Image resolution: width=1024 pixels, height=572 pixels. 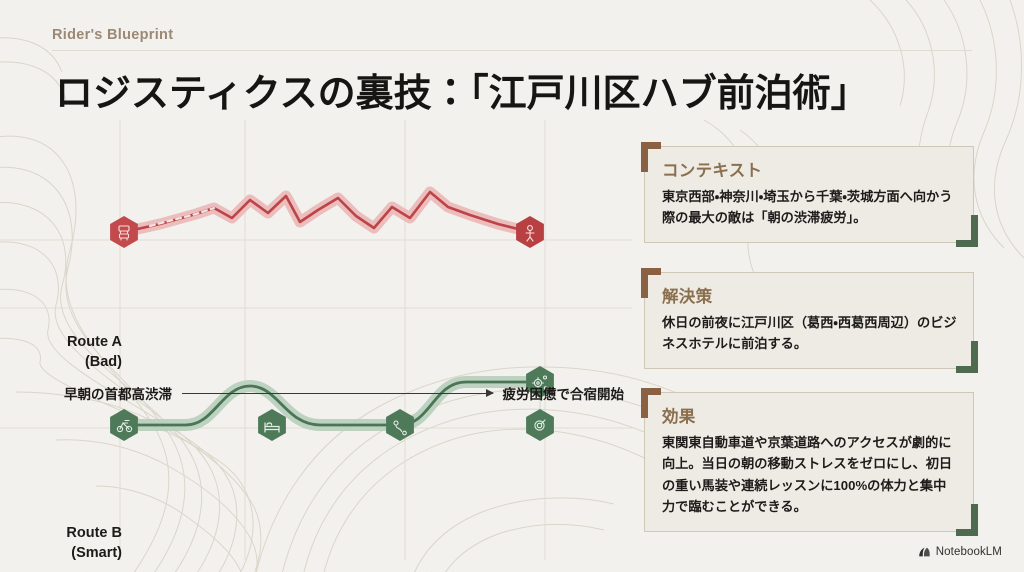 I want to click on notebooklm-watermark: NotebookLM, so click(x=960, y=552).